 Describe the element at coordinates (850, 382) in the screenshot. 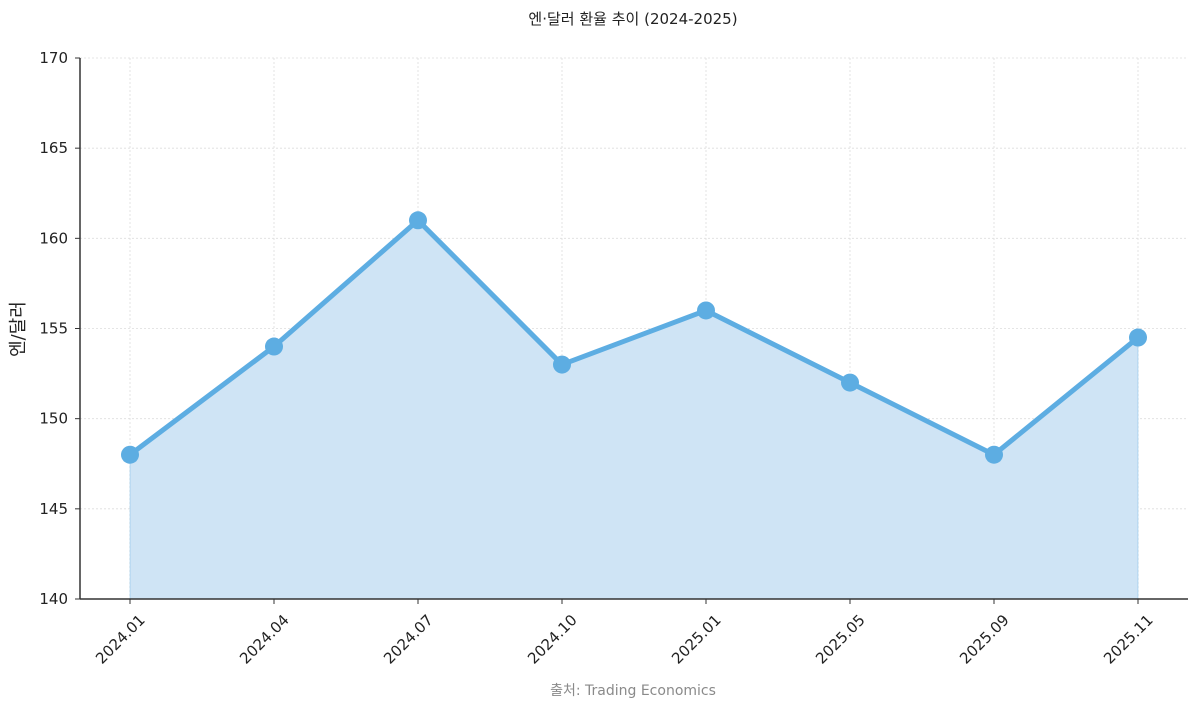

I see `data-point-2025.05` at that location.